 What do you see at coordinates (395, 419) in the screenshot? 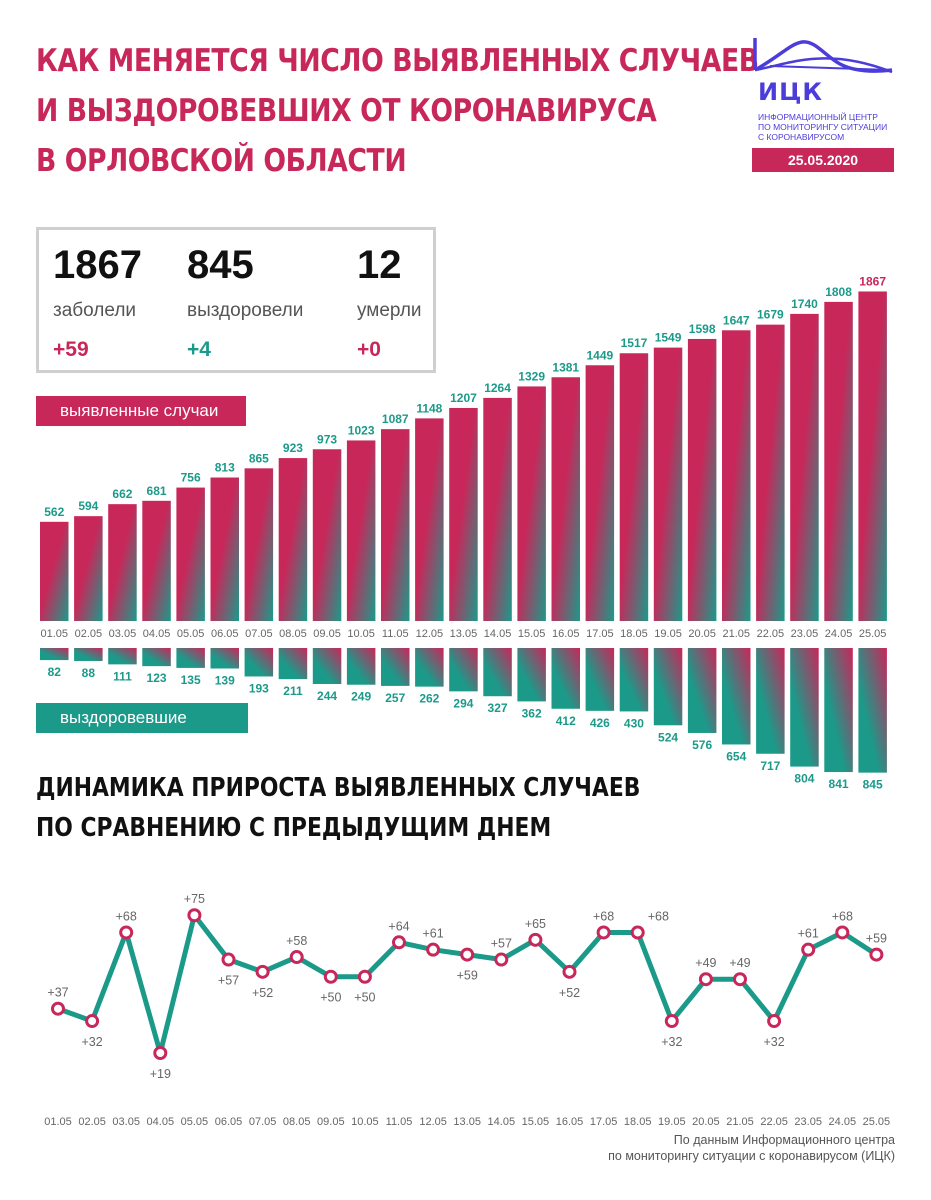
I see `bar-cases-label: 1087` at bounding box center [395, 419].